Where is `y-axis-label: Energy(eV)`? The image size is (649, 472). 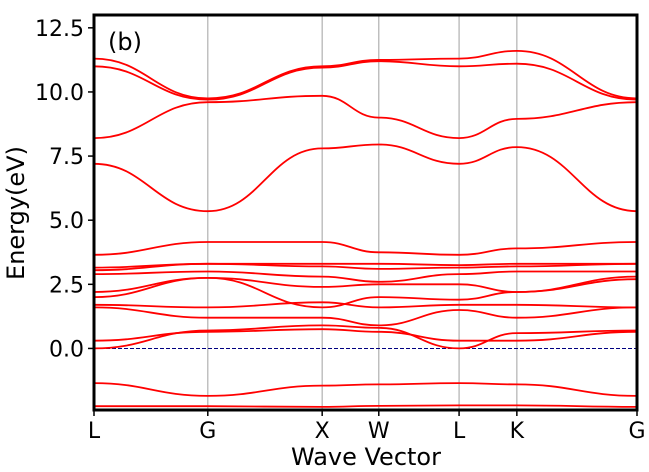
y-axis-label: Energy(eV) is located at coordinates (16, 213).